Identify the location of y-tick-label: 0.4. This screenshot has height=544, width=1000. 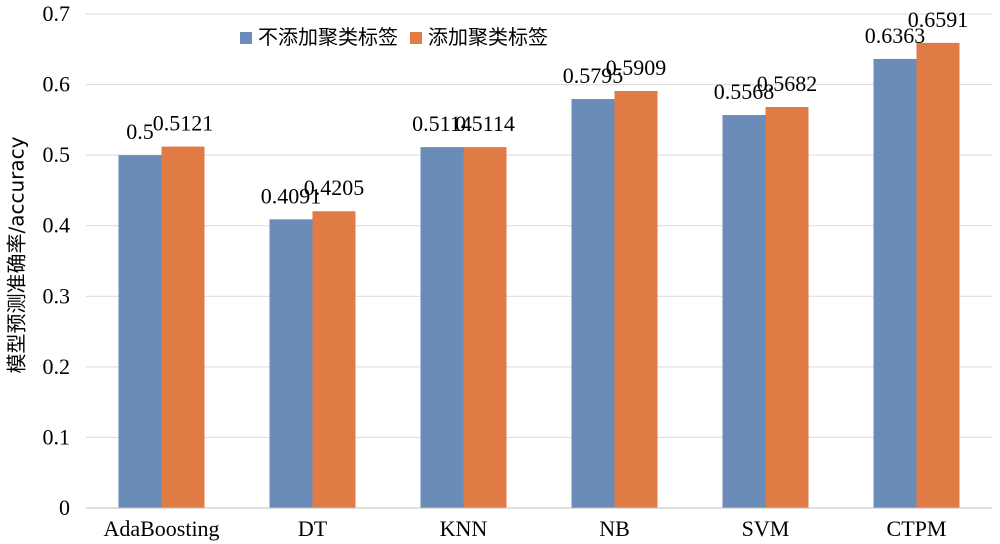
(57, 225).